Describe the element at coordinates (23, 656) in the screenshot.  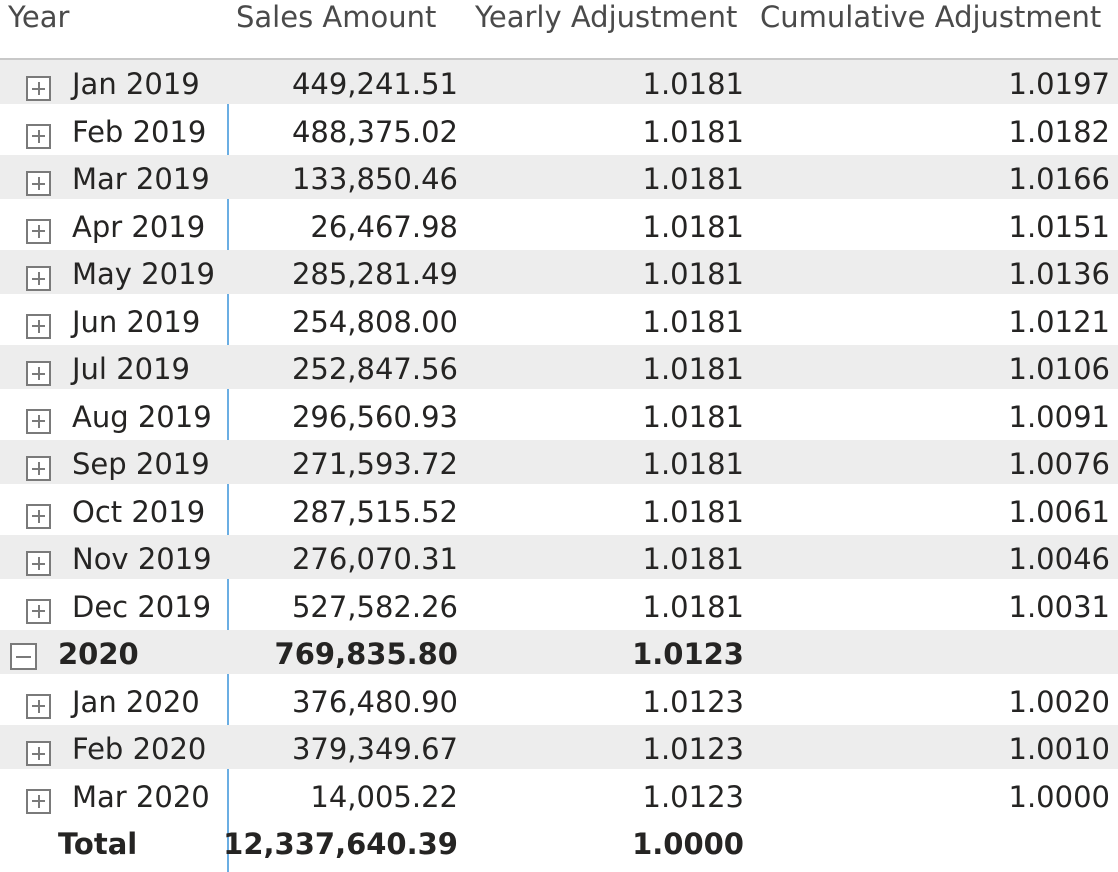
I see `collapse-minus-icon` at that location.